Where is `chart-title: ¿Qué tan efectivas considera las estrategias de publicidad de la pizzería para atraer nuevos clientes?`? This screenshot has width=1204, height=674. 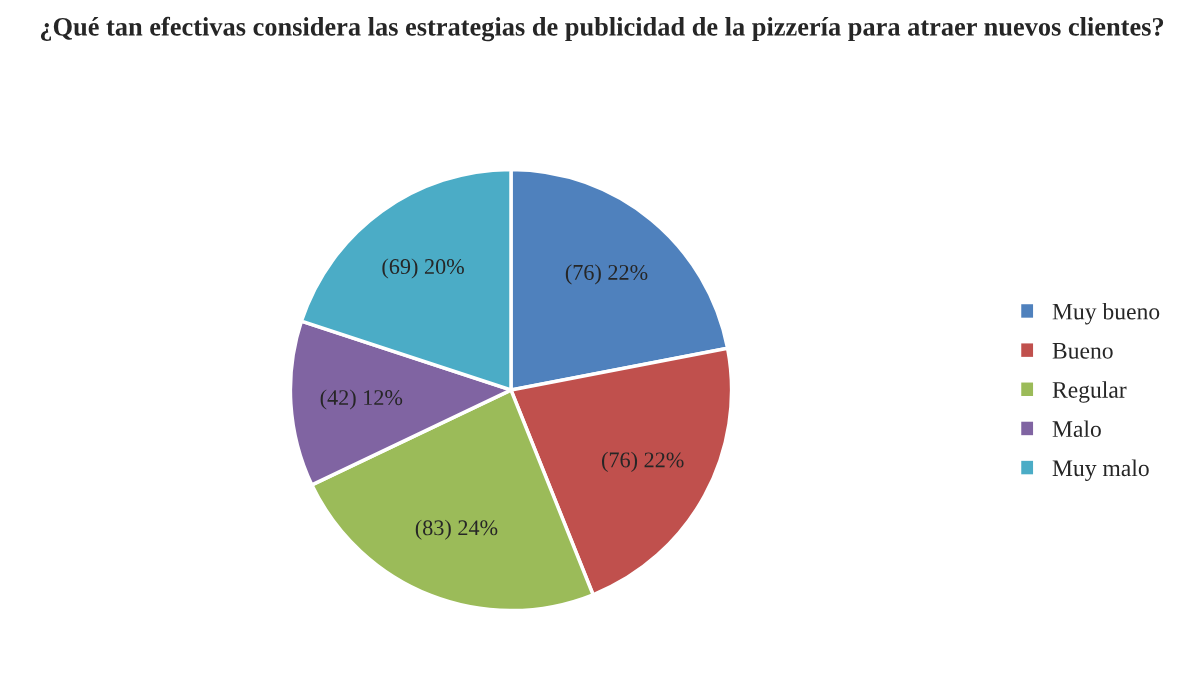
chart-title: ¿Qué tan efectivas considera las estrategias de publicidad de la pizzería para atraer nuevos clientes? is located at coordinates (602, 29).